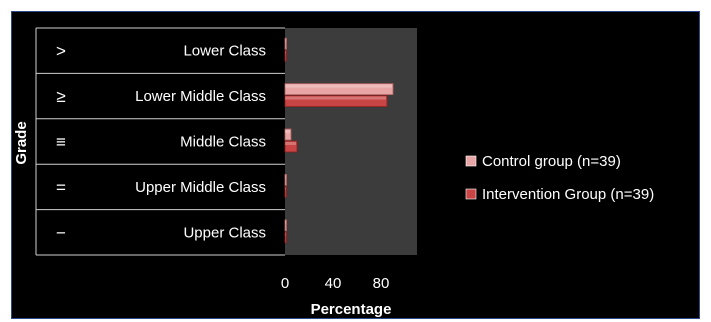 Image resolution: width=711 pixels, height=322 pixels. What do you see at coordinates (568, 194) in the screenshot?
I see `legend-label: Intervention Group (n=39)` at bounding box center [568, 194].